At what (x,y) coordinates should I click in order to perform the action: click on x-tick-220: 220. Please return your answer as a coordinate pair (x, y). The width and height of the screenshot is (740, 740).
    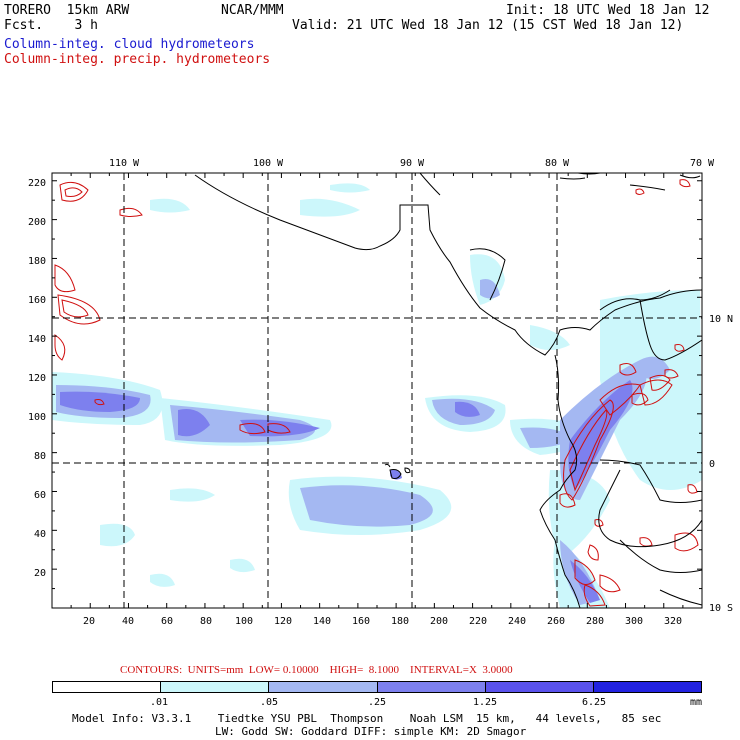
    Looking at the image, I should click on (478, 621).